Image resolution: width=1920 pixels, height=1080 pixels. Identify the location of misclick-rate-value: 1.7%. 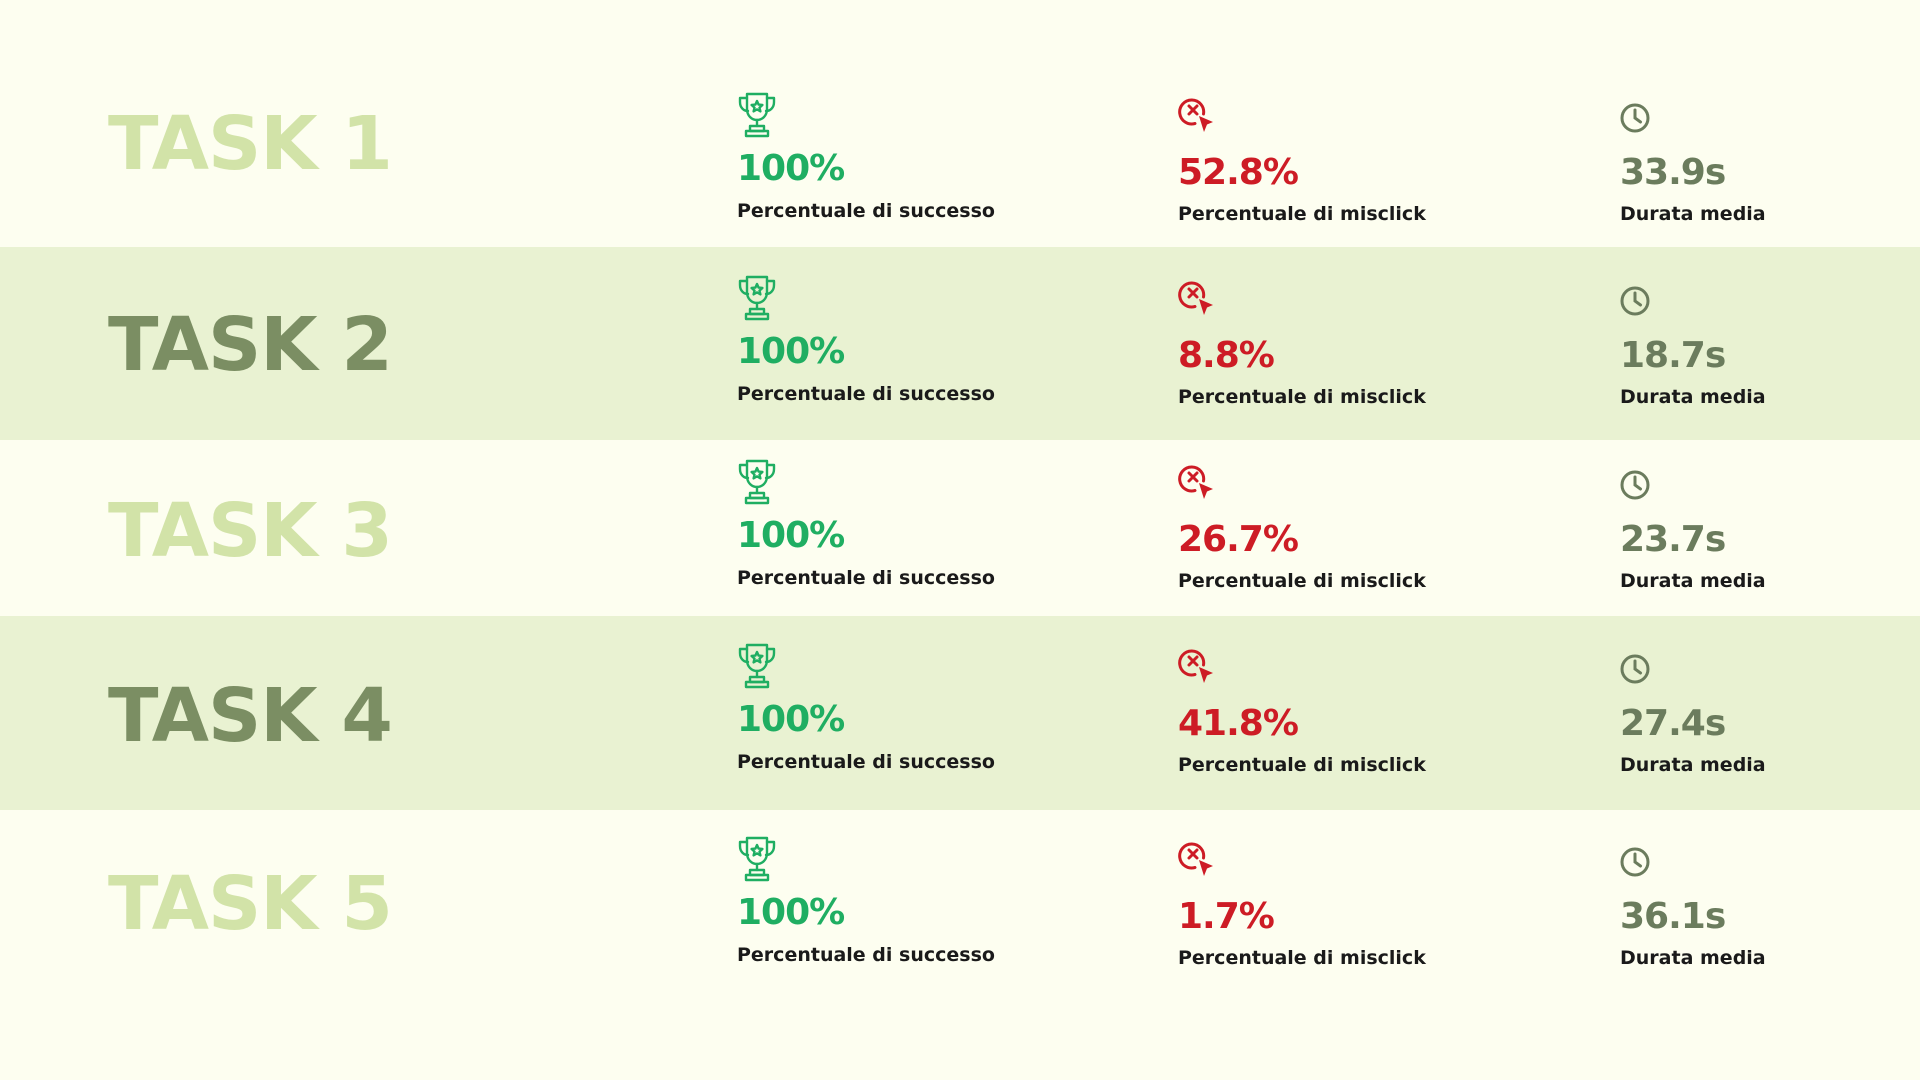
(1226, 916).